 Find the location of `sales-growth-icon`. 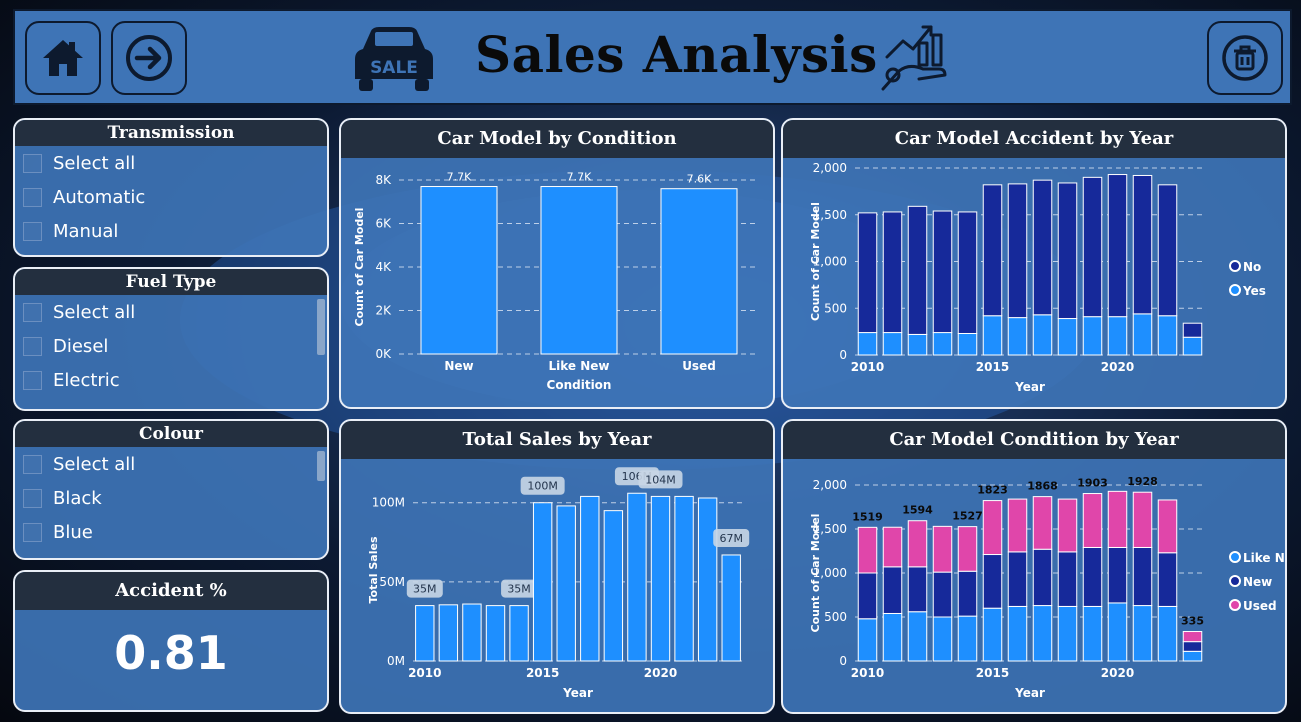

sales-growth-icon is located at coordinates (914, 58).